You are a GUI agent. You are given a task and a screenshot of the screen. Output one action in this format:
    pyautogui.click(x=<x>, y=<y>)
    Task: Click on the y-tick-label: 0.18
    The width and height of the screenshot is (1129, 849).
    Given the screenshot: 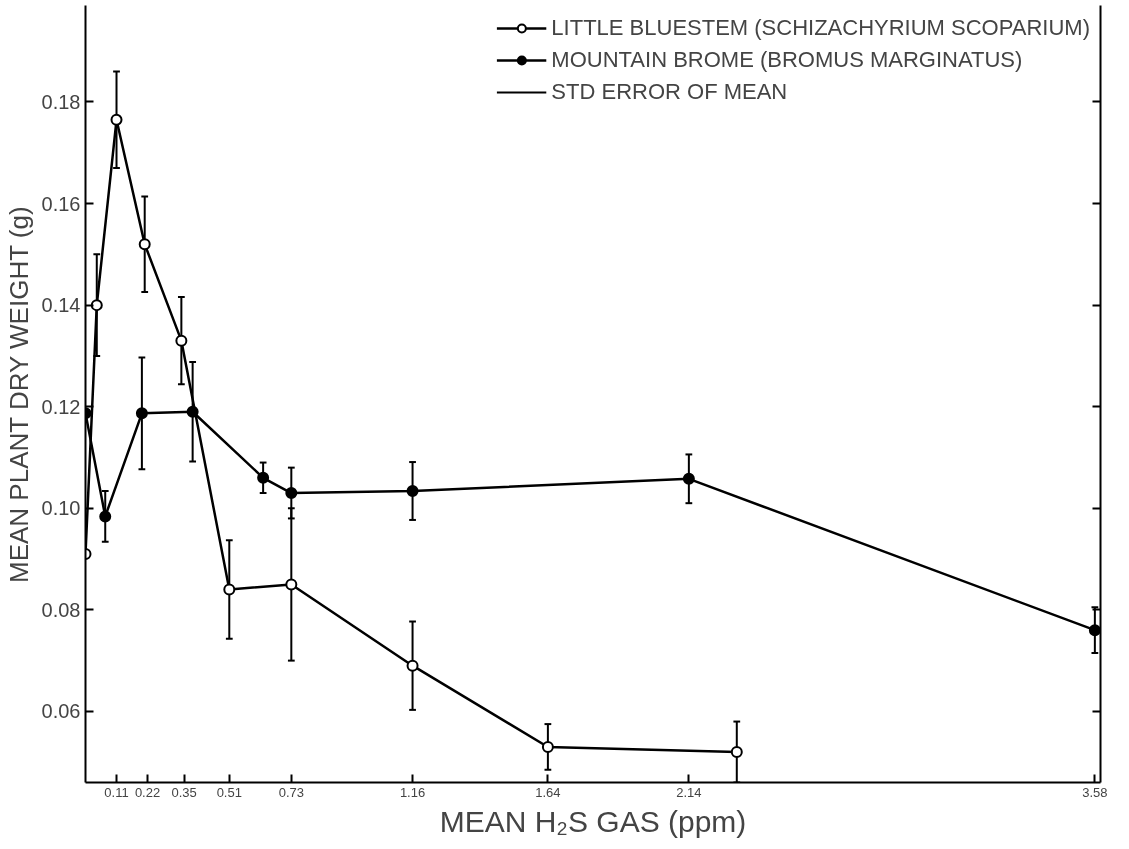 What is the action you would take?
    pyautogui.click(x=61, y=101)
    